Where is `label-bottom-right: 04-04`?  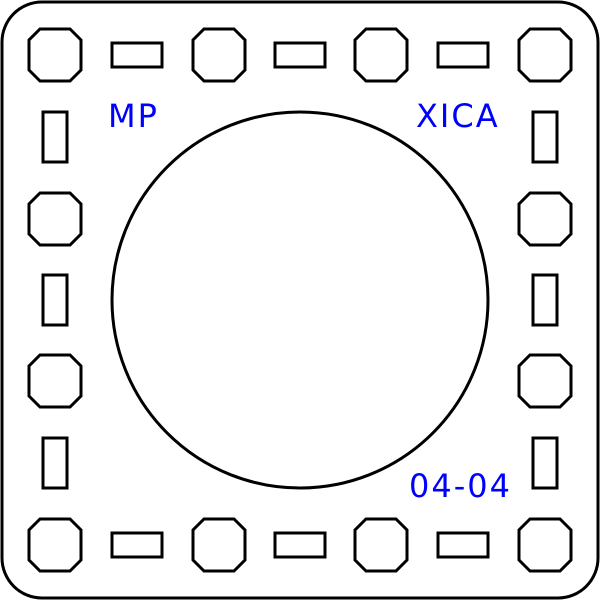
label-bottom-right: 04-04 is located at coordinates (460, 486).